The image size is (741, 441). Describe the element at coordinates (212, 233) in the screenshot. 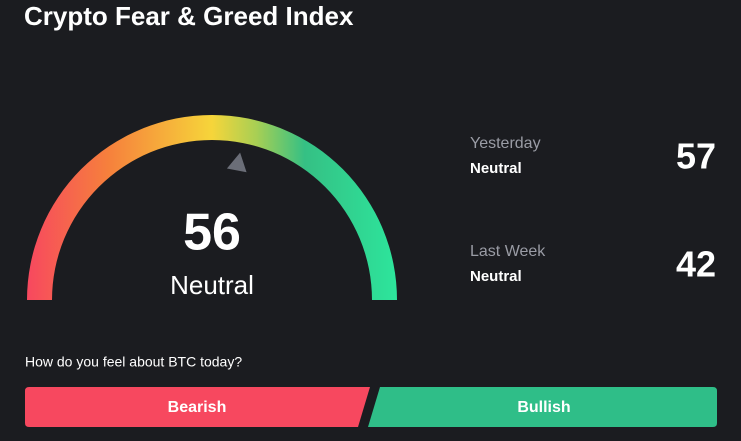

I see `gauge-value: 56` at that location.